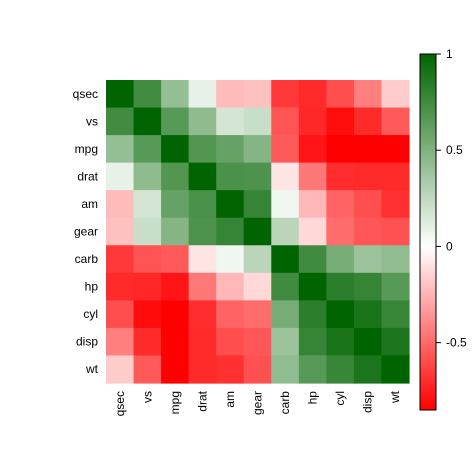 The width and height of the screenshot is (474, 474). I want to click on heatmap-cell-gear-vs, so click(147, 231).